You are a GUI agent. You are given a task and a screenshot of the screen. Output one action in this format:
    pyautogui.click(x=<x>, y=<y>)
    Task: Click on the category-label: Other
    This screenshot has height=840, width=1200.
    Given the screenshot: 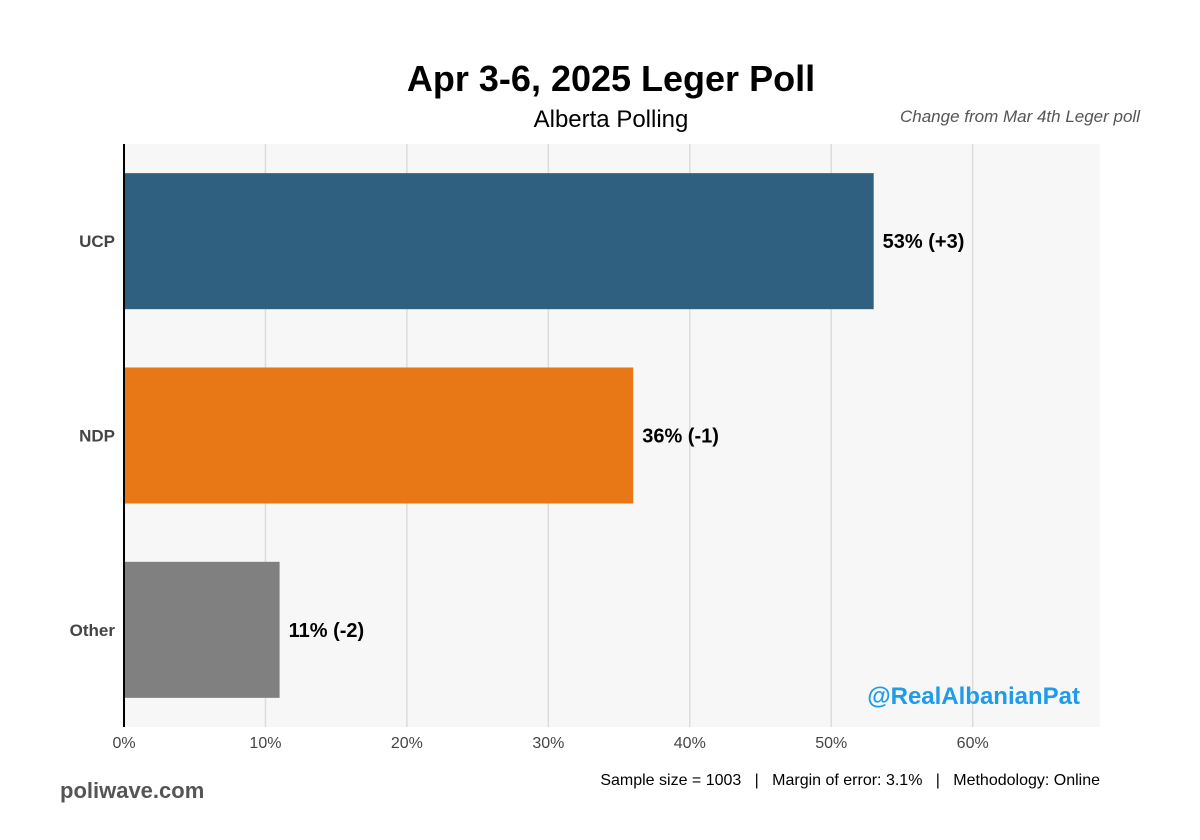 What is the action you would take?
    pyautogui.click(x=93, y=630)
    